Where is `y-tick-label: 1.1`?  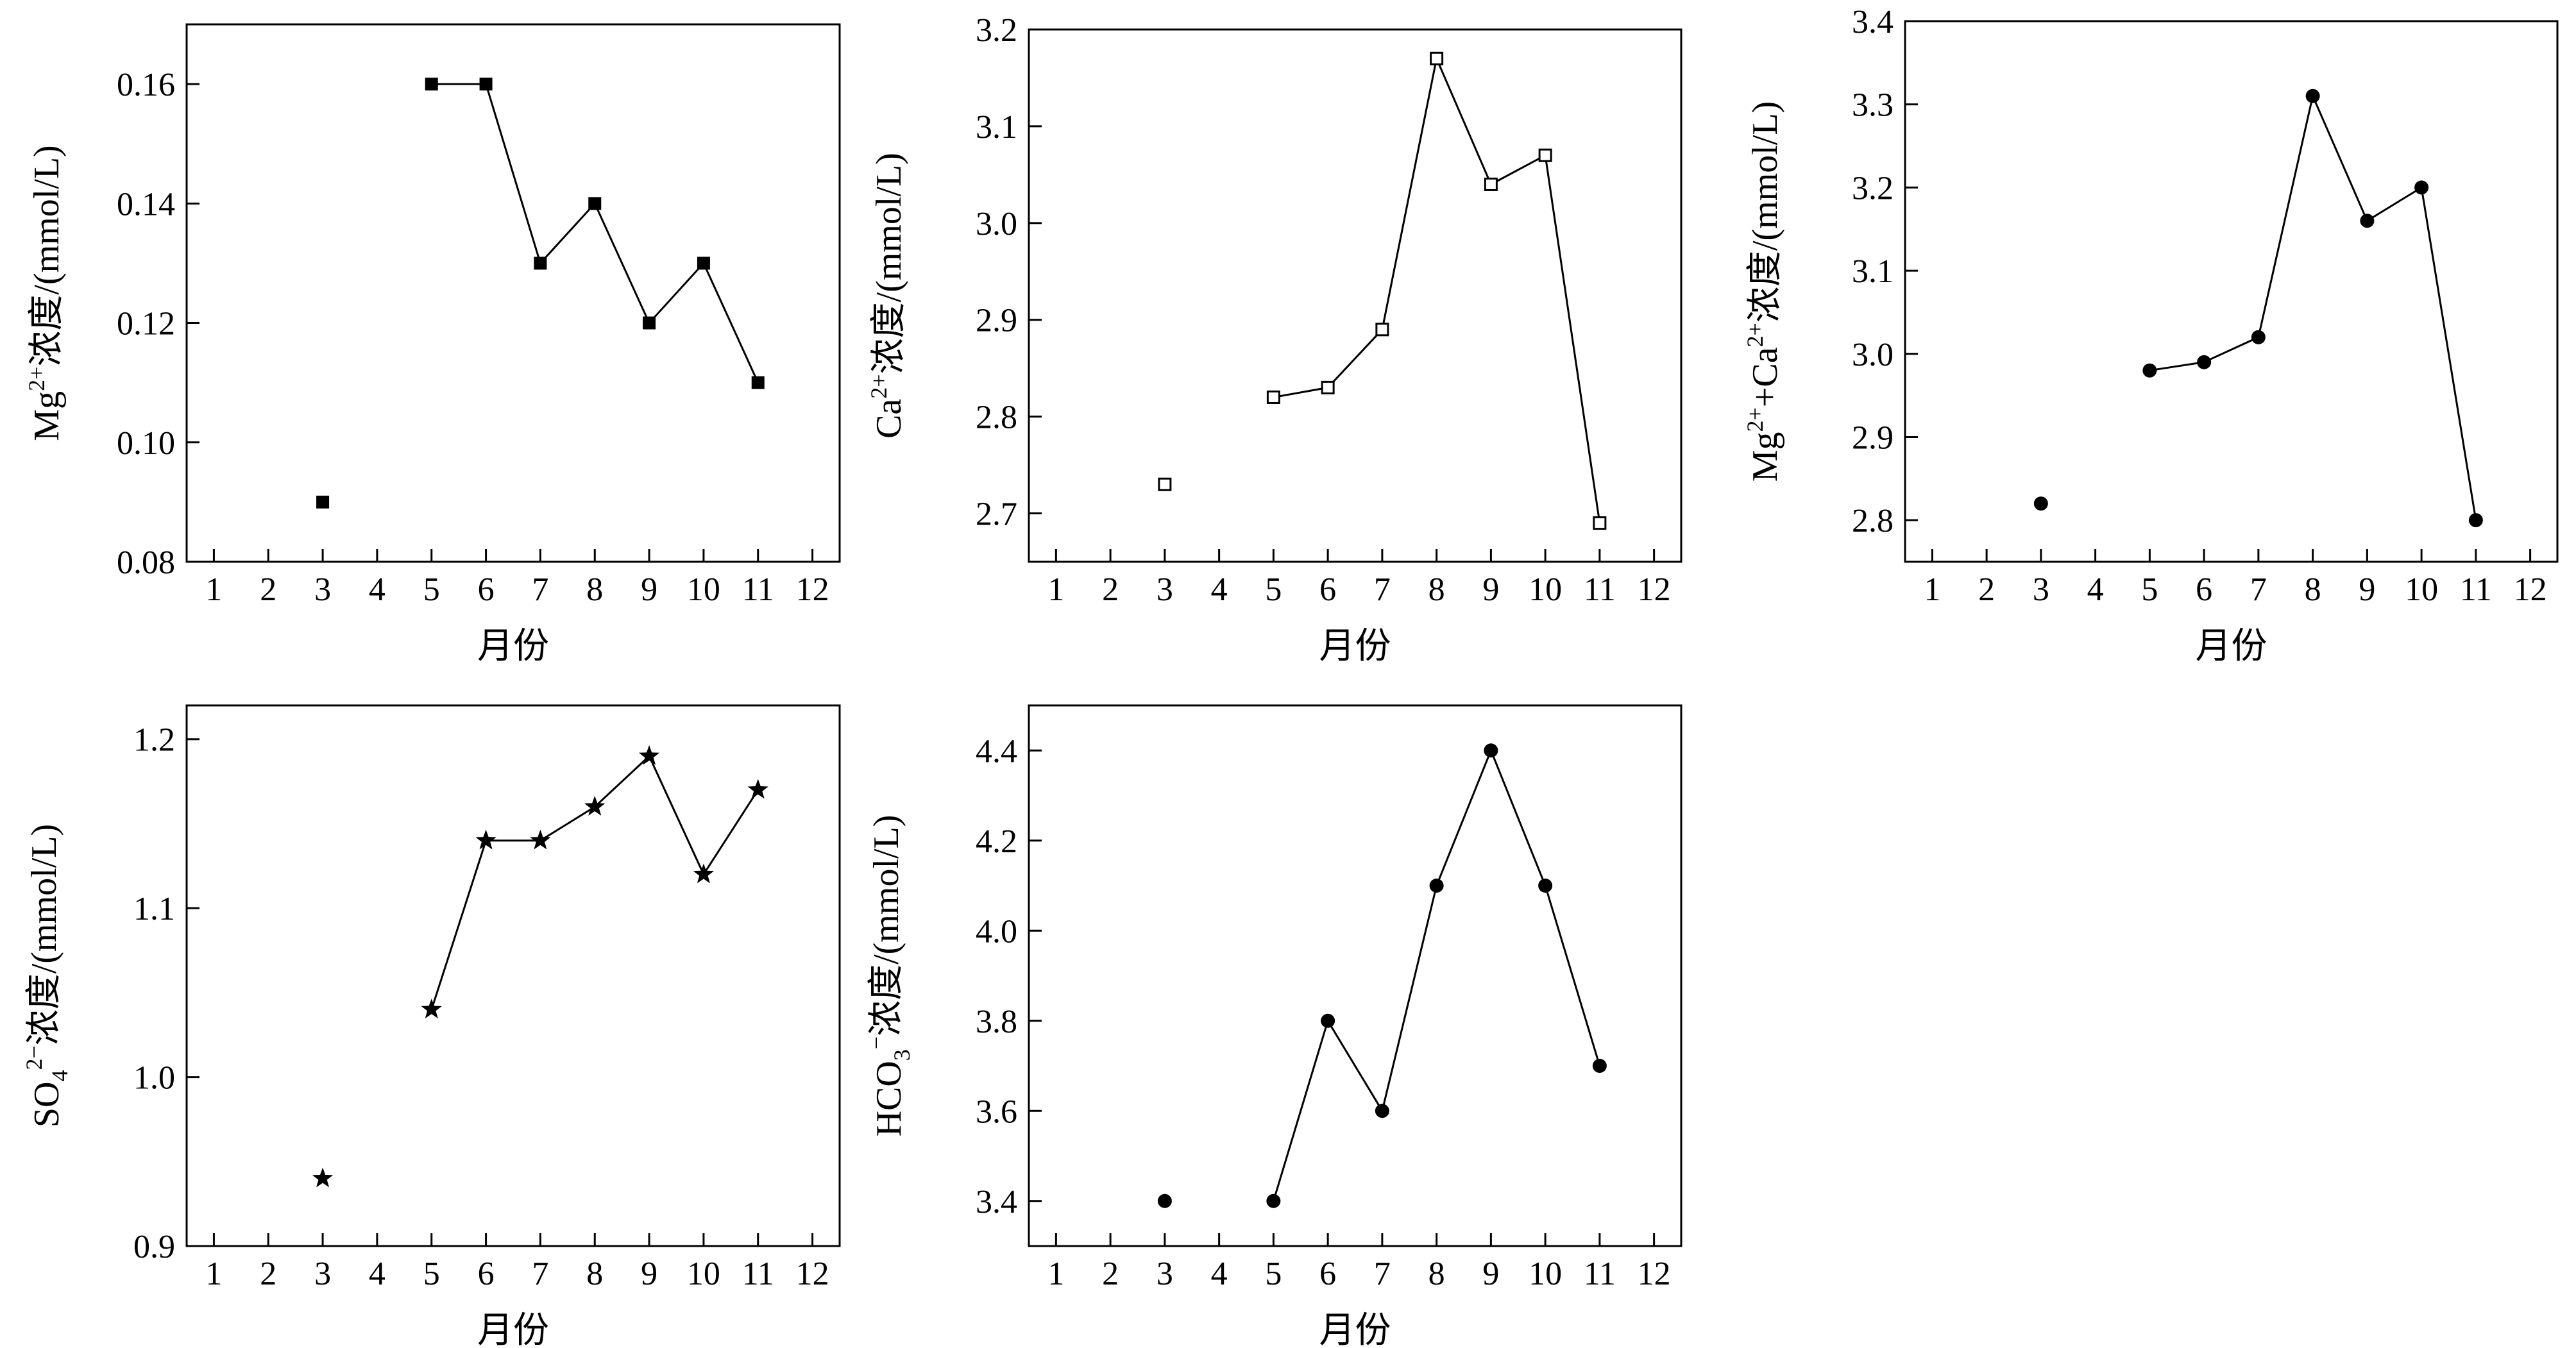
y-tick-label: 1.1 is located at coordinates (154, 909).